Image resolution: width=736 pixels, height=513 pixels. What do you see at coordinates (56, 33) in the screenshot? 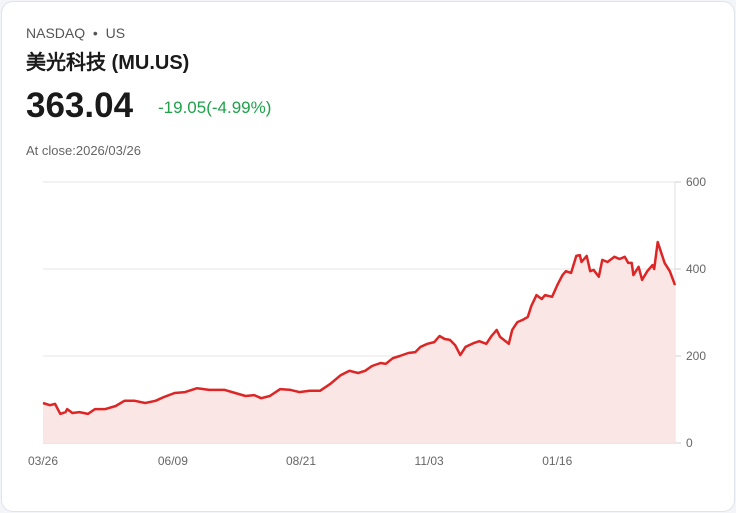
I see `exchange: NASDAQ` at bounding box center [56, 33].